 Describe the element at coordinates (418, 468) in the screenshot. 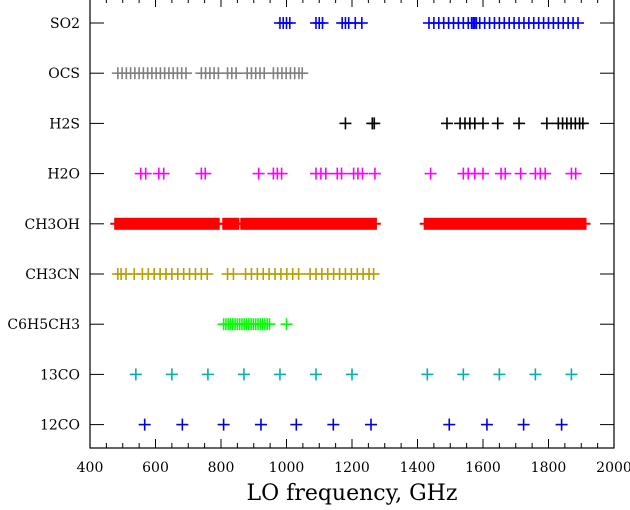

I see `x-tick-label: 1400` at that location.